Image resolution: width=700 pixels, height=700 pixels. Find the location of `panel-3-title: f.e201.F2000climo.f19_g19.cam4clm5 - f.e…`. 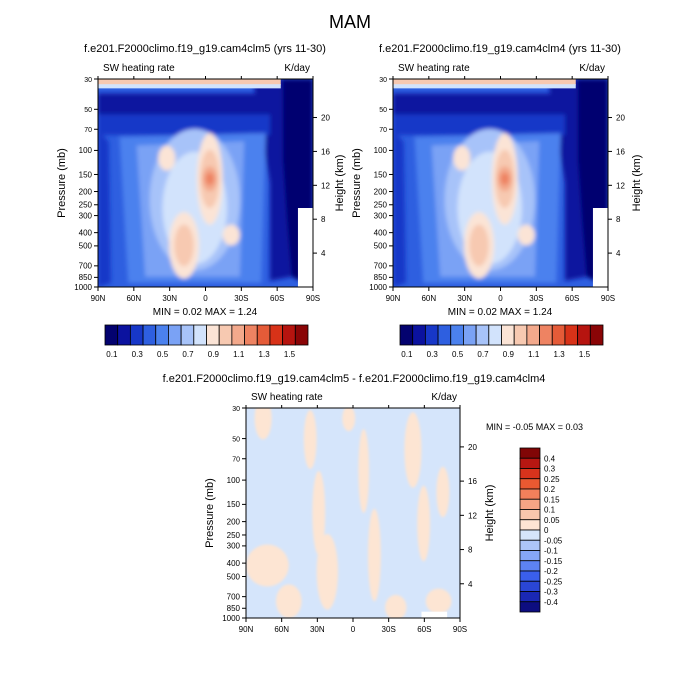

panel-3-title: f.e201.F2000climo.f19_g19.cam4clm5 - f.e… is located at coordinates (354, 379).